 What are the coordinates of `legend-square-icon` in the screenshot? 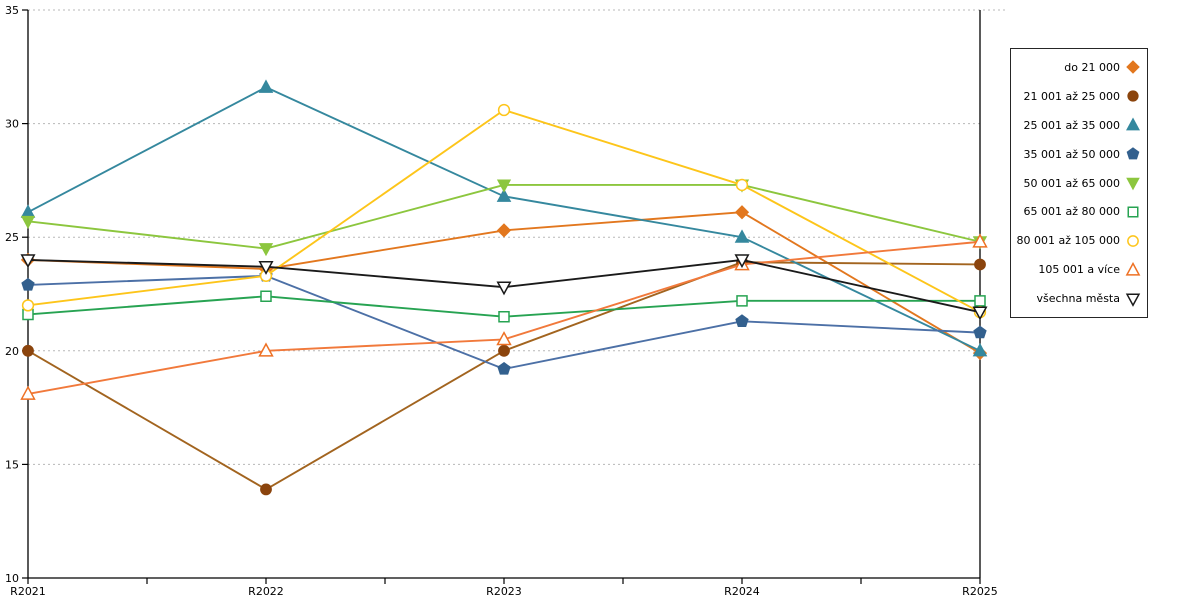 It's located at (1133, 212).